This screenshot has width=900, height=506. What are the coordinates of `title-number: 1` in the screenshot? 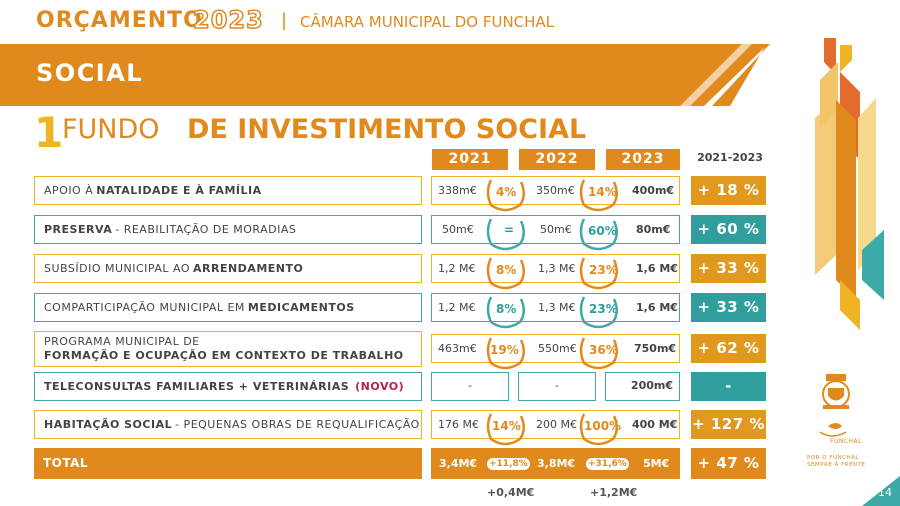 It's located at (49, 132).